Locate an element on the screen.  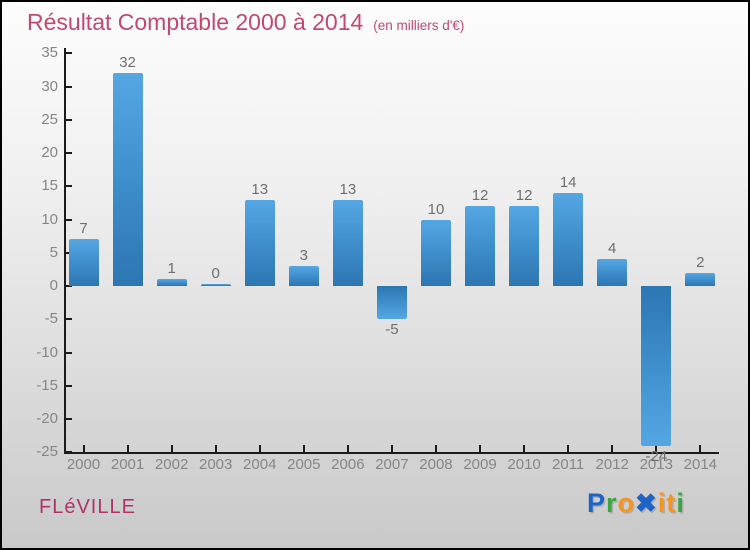
proxiti-logo: Pro✖iti is located at coordinates (636, 503).